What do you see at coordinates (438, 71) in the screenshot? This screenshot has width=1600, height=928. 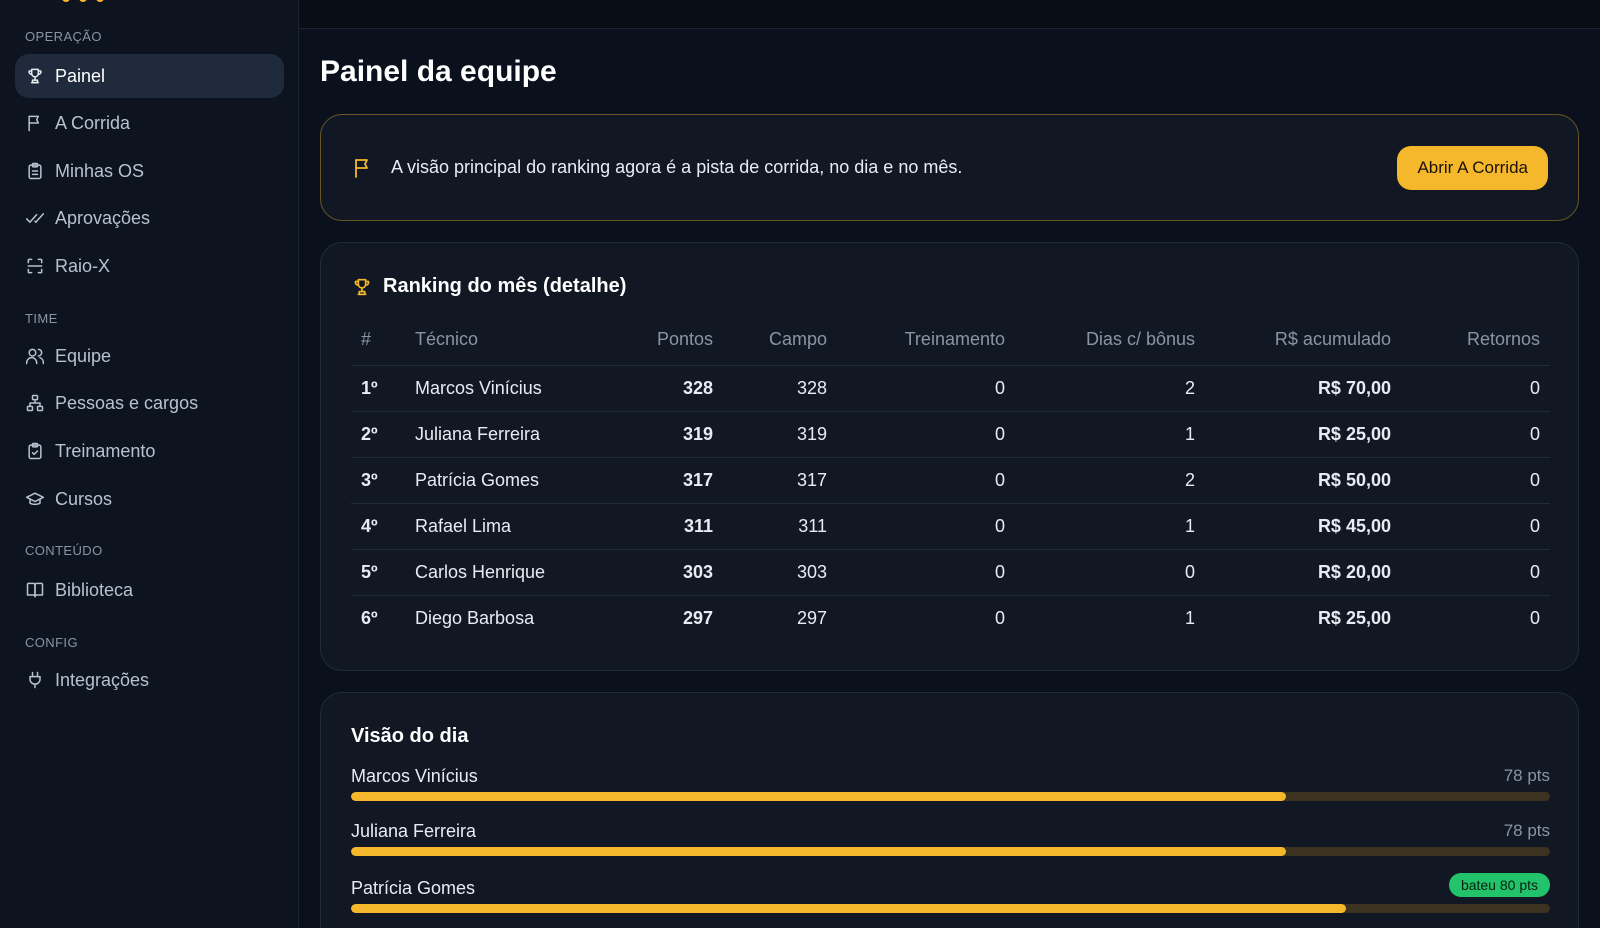 I see `page-title: Painel da equipe` at bounding box center [438, 71].